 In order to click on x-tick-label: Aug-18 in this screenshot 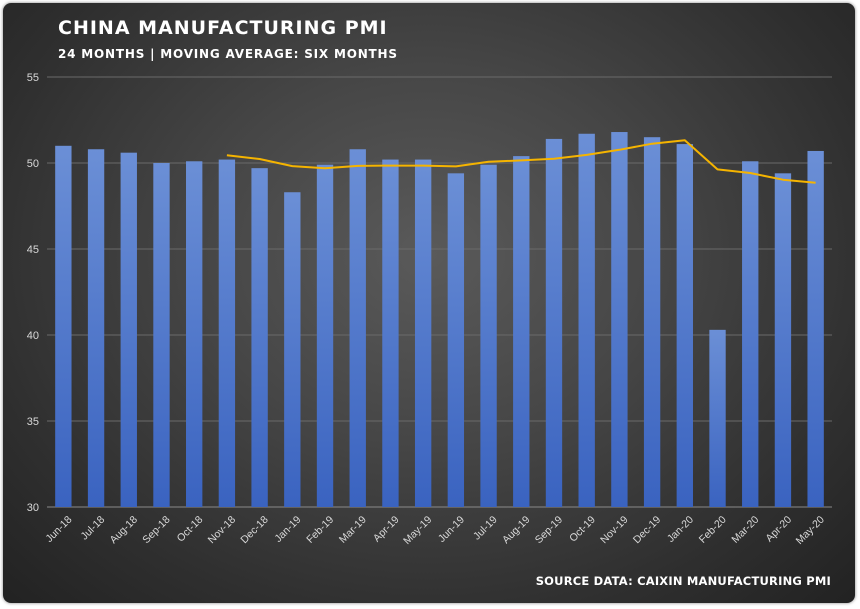, I will do `click(124, 530)`.